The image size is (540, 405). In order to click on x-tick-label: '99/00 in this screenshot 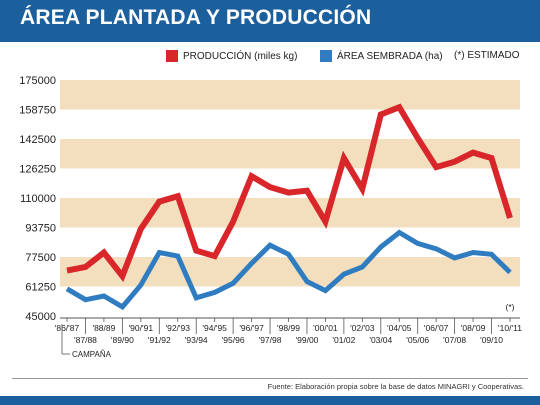, I will do `click(307, 340)`.